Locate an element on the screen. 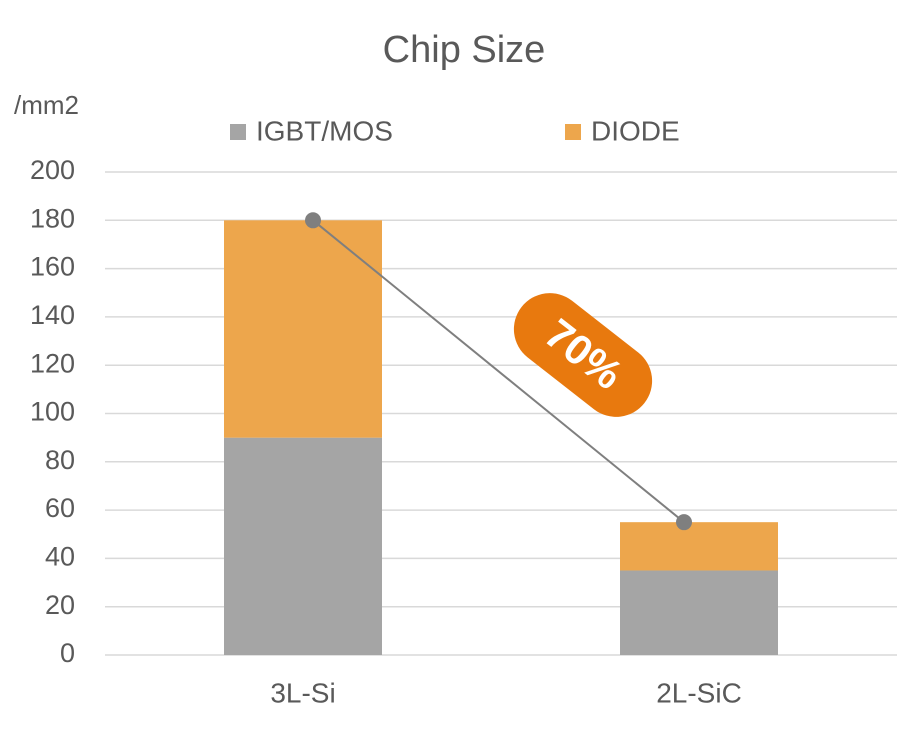 Image resolution: width=908 pixels, height=739 pixels. x-tick-label: 3L-Si is located at coordinates (302, 692).